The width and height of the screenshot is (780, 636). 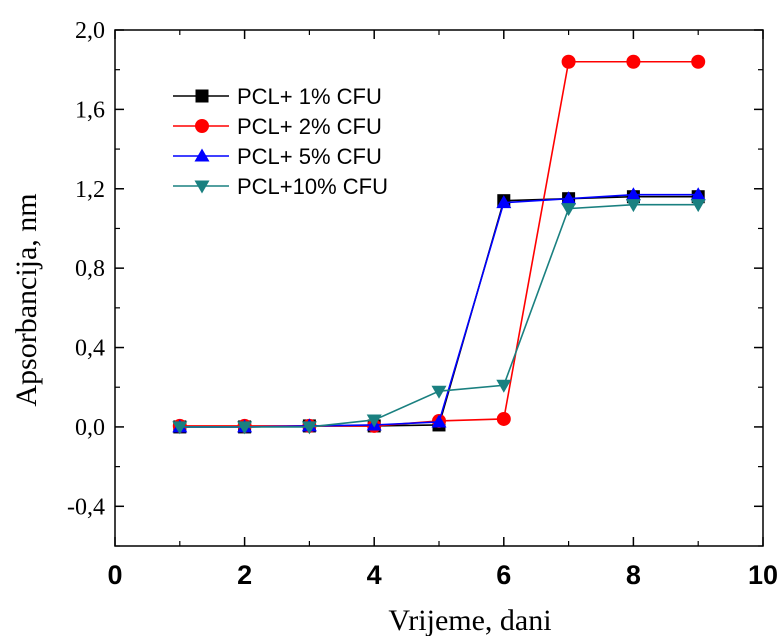 I want to click on y-tick-label: 0,8, so click(x=90, y=269).